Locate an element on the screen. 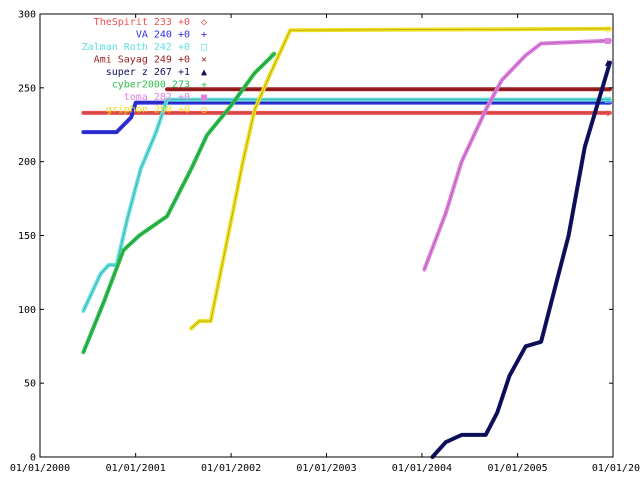 Image resolution: width=640 pixels, height=480 pixels. legend-entry-label: toma 282 +0 is located at coordinates (157, 97).